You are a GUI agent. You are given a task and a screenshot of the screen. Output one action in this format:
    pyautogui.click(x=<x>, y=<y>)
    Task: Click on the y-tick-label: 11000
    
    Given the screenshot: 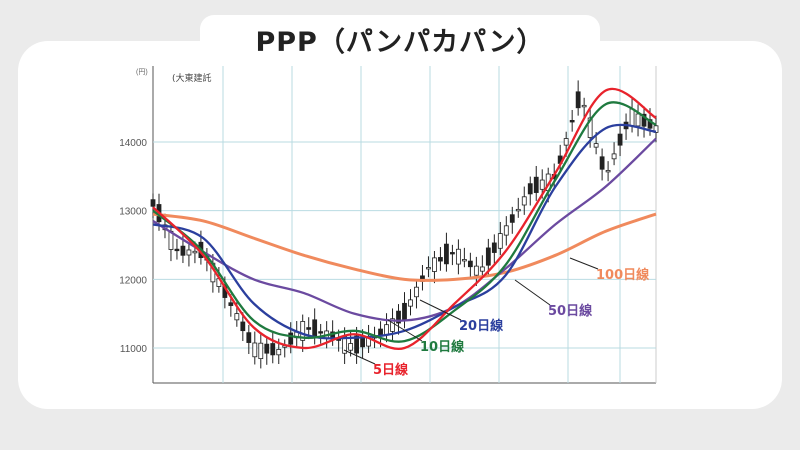 What is the action you would take?
    pyautogui.click(x=134, y=349)
    